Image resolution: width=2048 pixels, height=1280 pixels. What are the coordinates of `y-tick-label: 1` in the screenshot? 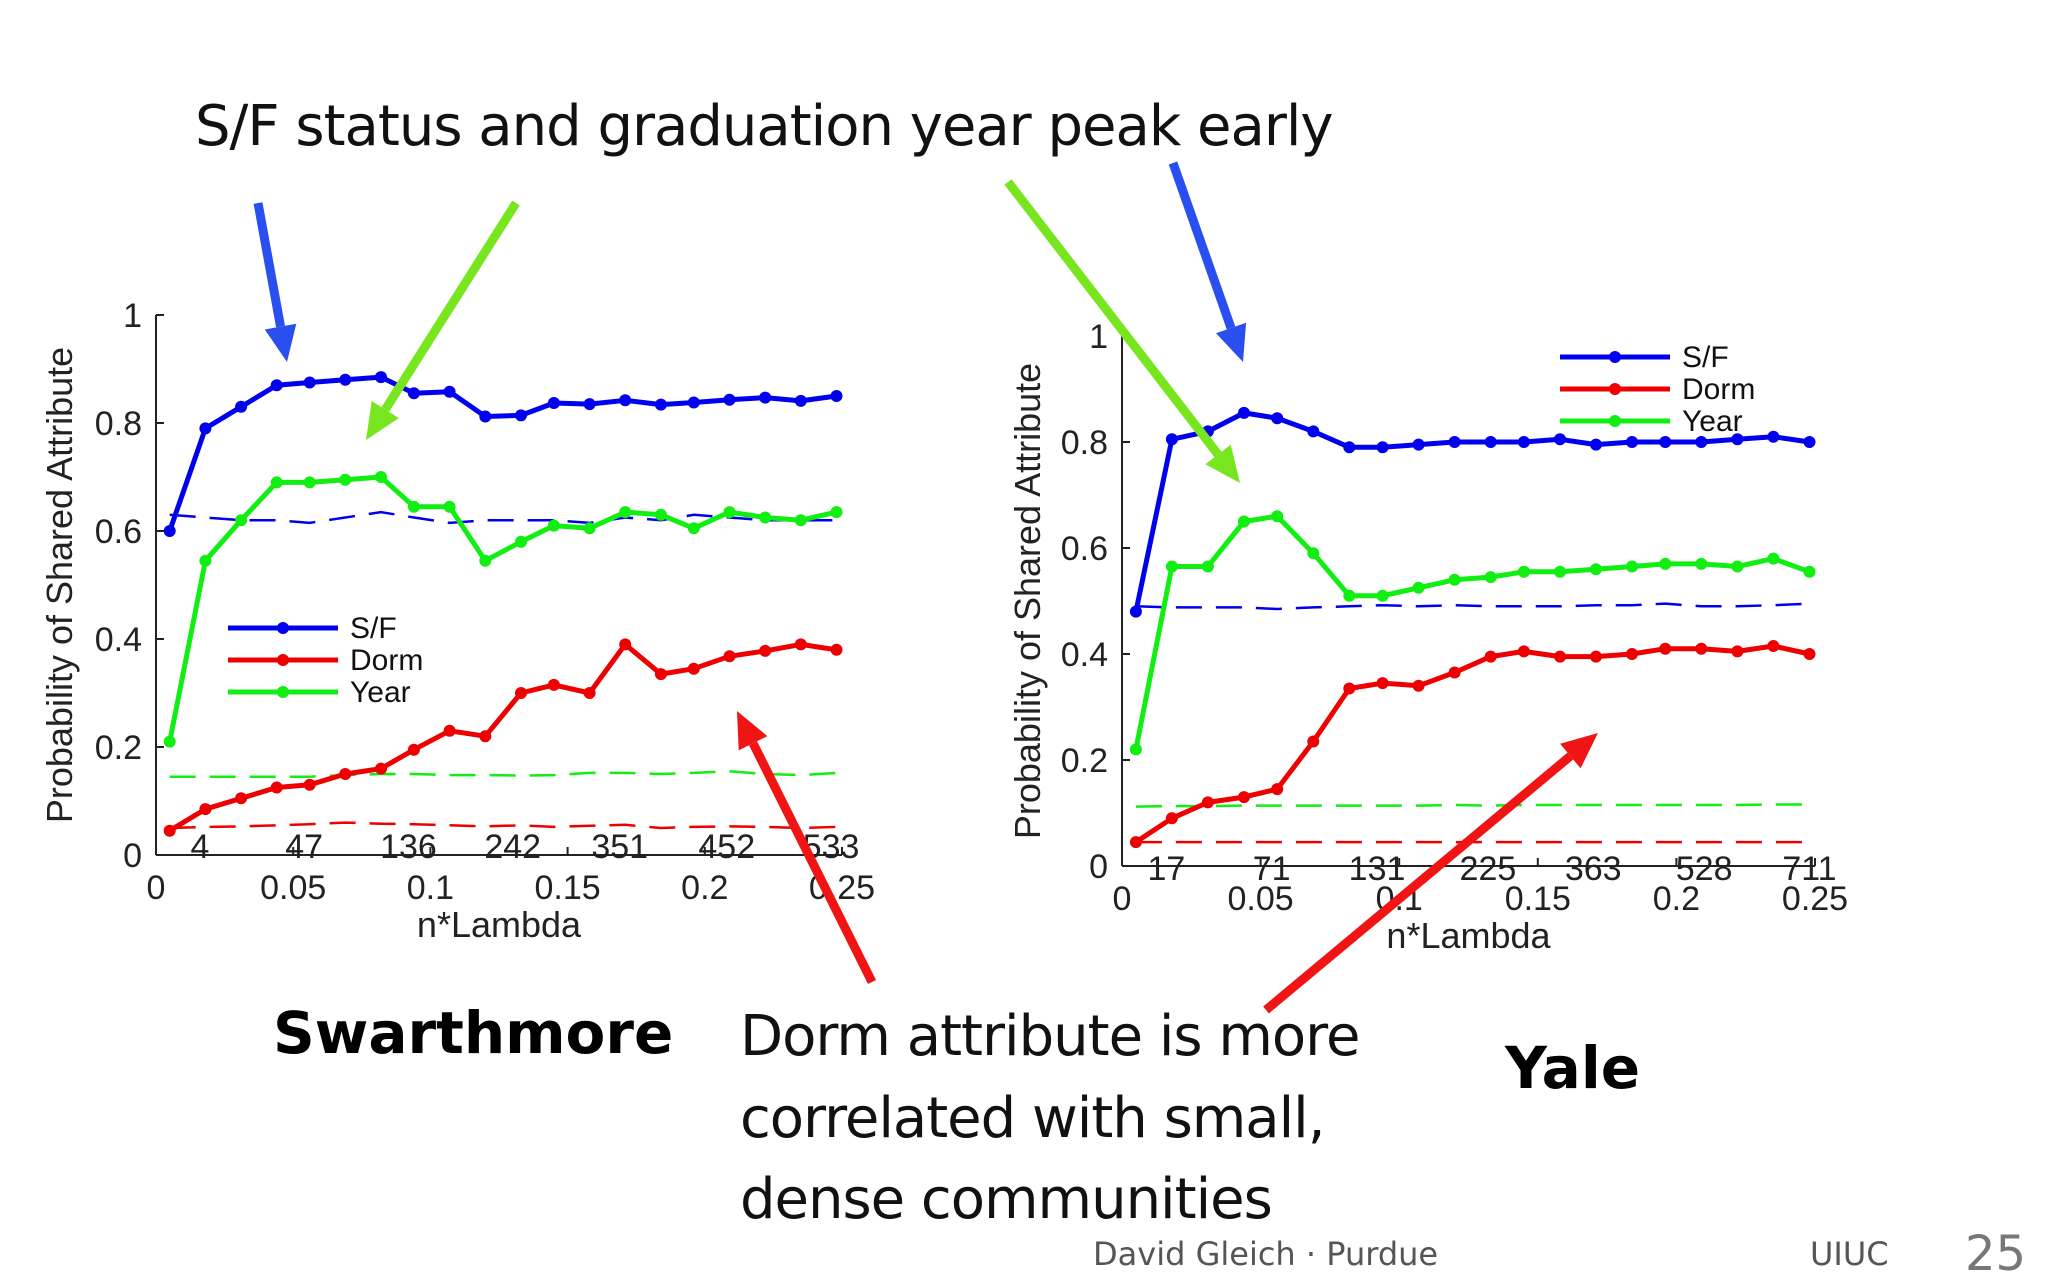 It's located at (1098, 337).